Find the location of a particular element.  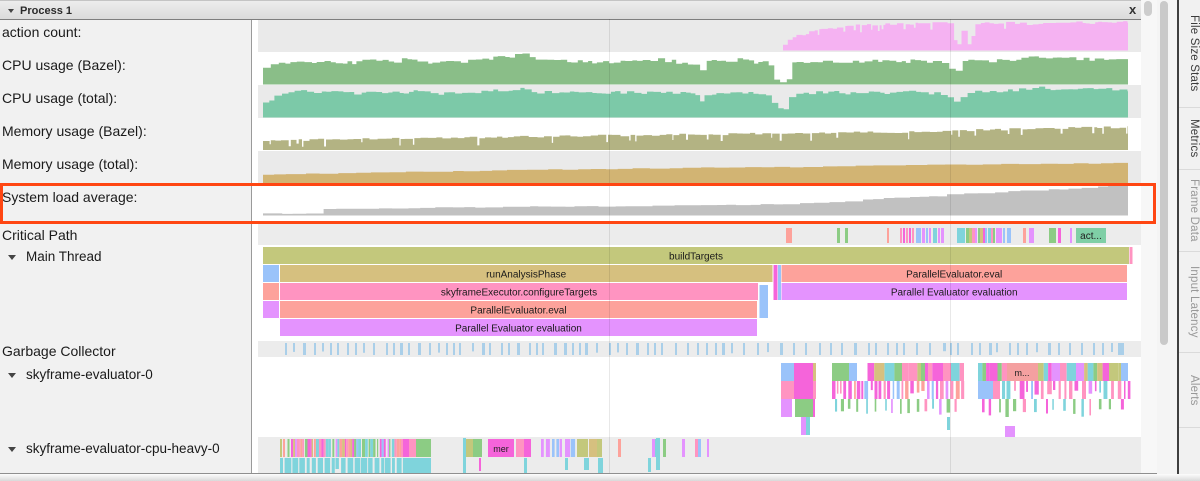

svg-text:skyframeExecutor.configureTarg: skyframeExecutor.configureTargets is located at coordinates (519, 292).